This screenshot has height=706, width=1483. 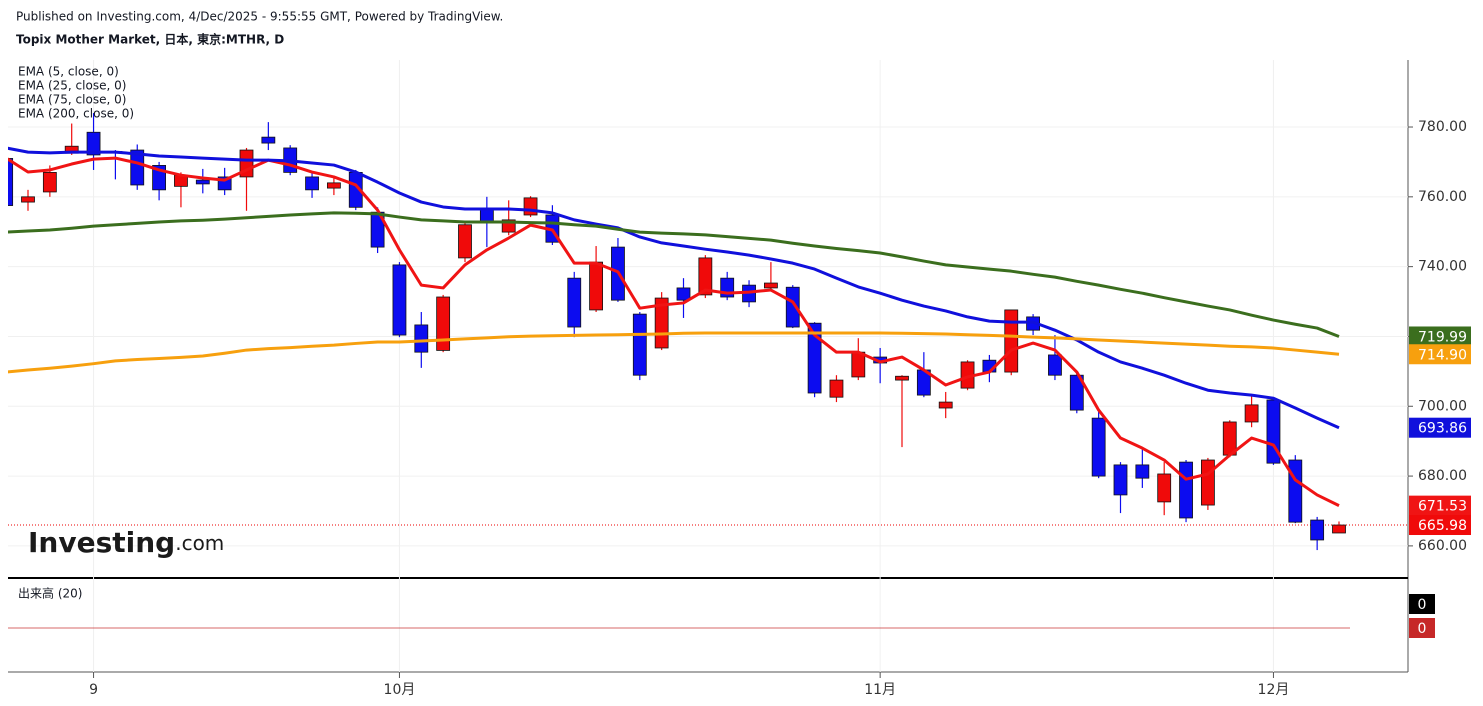 I want to click on legend-entry: EMA (5, close, 0), so click(x=68, y=72).